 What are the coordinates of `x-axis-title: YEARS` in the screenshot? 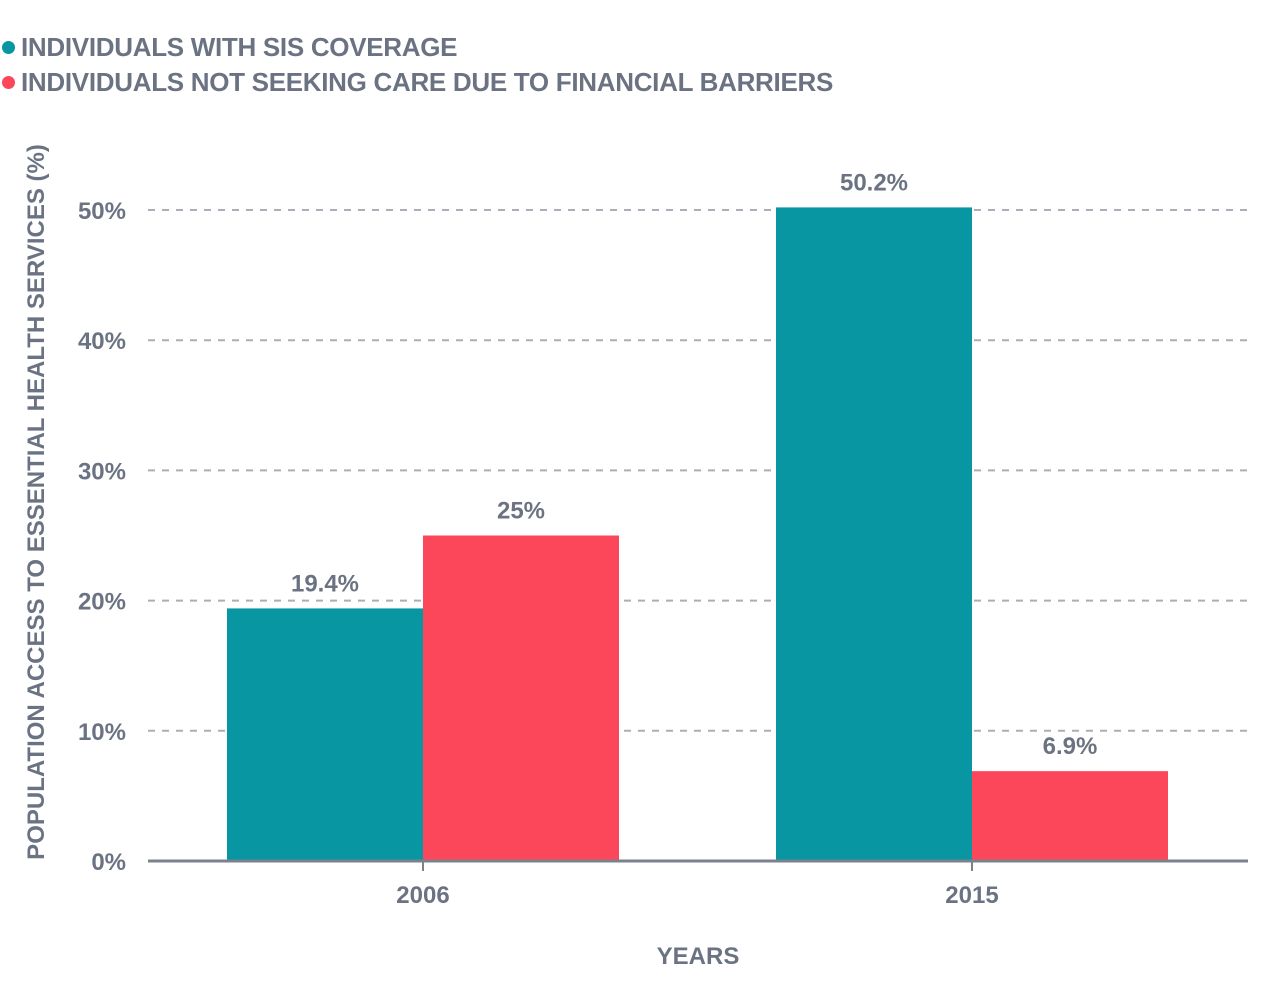 It's located at (698, 956).